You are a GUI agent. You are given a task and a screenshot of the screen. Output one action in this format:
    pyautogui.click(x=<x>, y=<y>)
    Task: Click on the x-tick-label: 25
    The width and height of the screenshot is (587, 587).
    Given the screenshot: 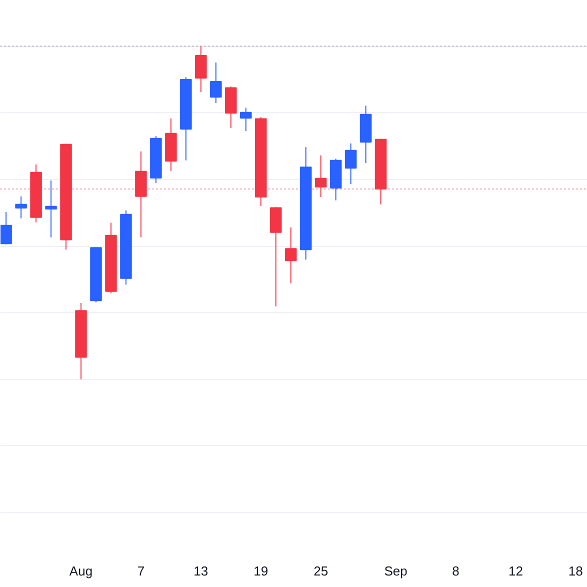 What is the action you would take?
    pyautogui.click(x=321, y=571)
    